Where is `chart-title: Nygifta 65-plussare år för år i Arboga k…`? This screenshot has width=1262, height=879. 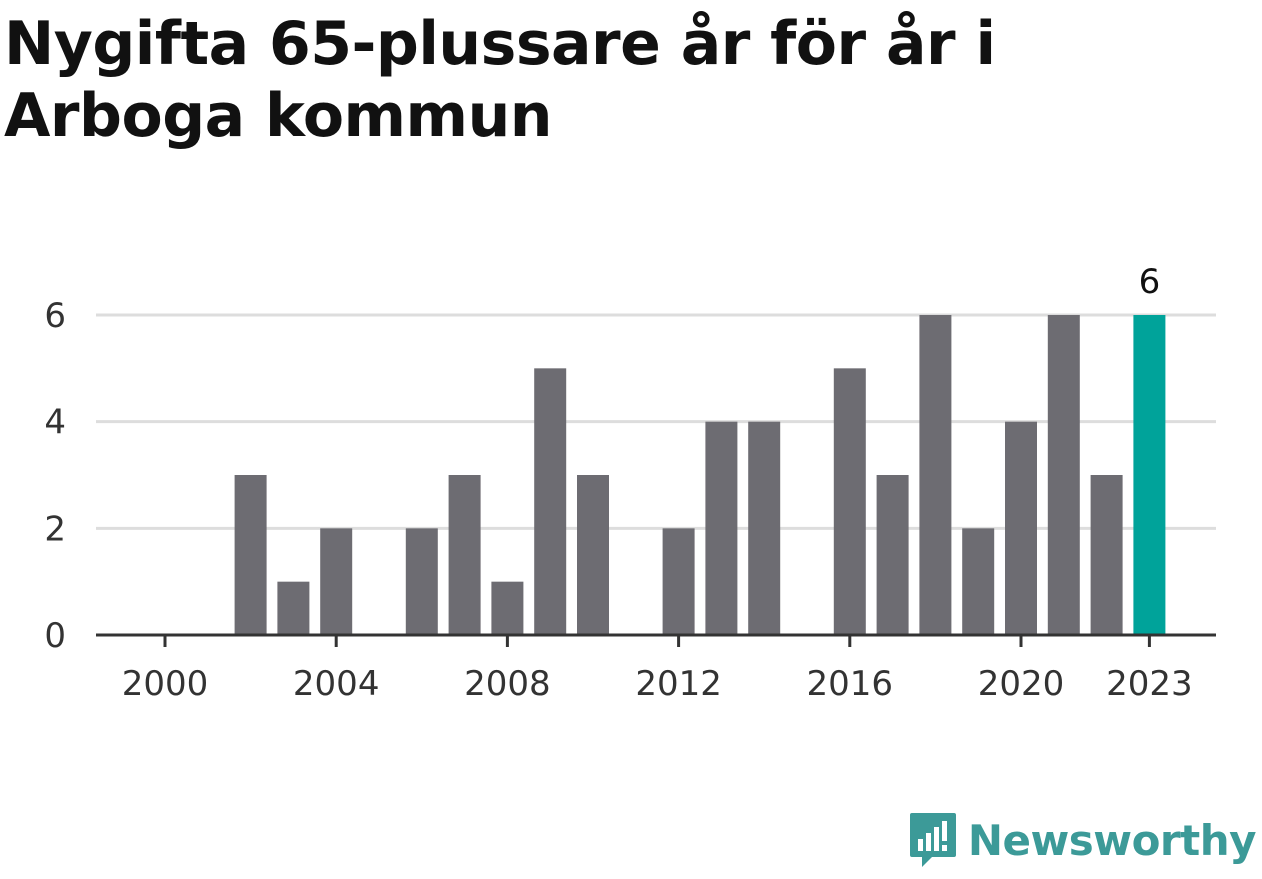
chart-title: Nygifta 65-plussare år för år i Arboga k… is located at coordinates (500, 80).